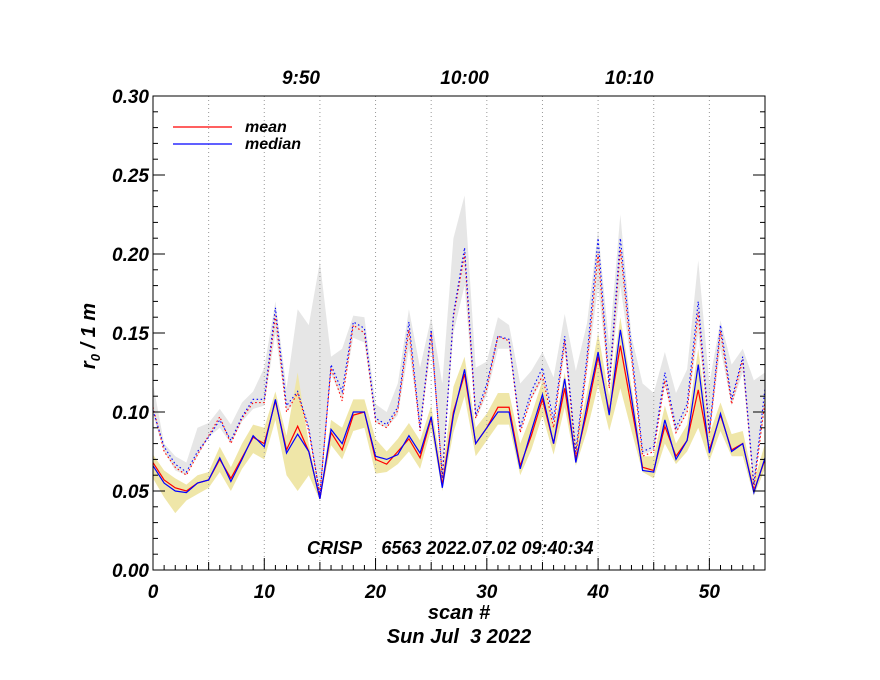 The width and height of the screenshot is (880, 680). I want to click on top-time-label: 9:50, so click(301, 78).